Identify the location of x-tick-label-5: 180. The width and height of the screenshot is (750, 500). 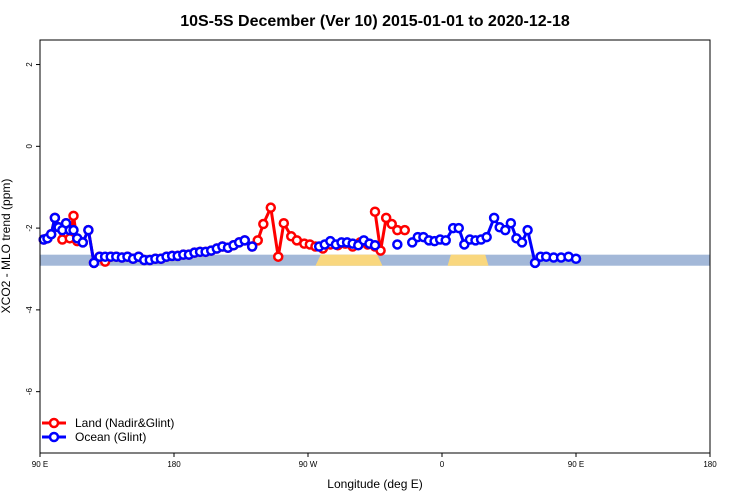
(710, 464).